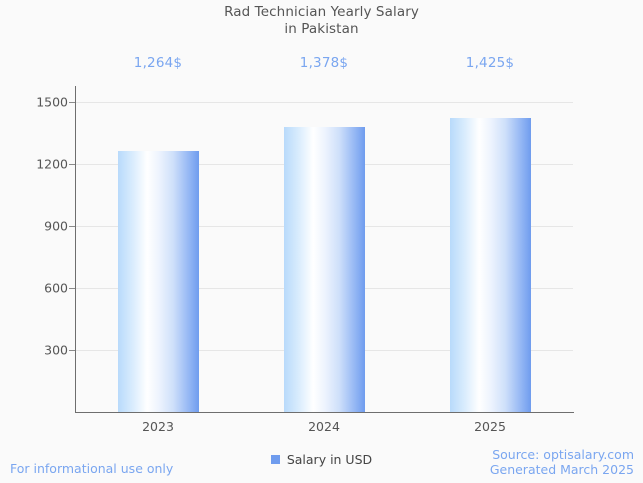  What do you see at coordinates (92, 468) in the screenshot?
I see `disclaimer-text: For informational use only` at bounding box center [92, 468].